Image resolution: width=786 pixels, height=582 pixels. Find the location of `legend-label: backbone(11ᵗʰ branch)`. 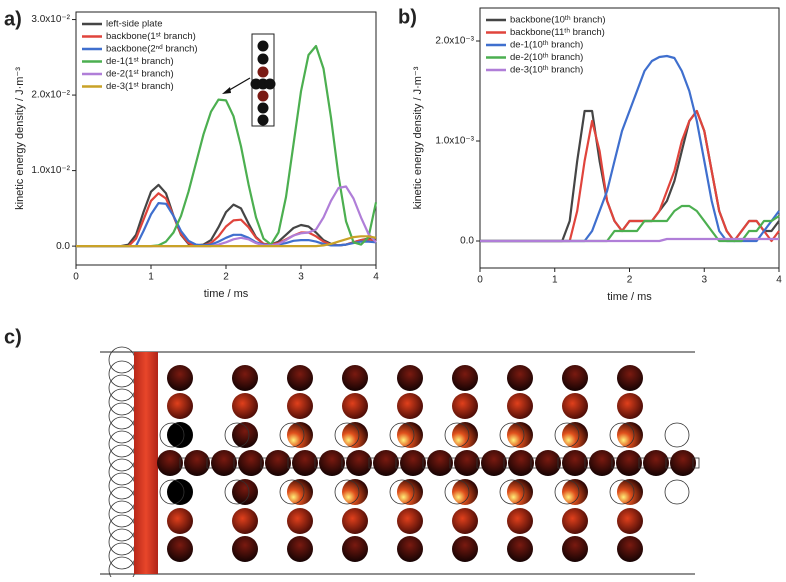

legend-label: backbone(11ᵗʰ branch) is located at coordinates (557, 32).